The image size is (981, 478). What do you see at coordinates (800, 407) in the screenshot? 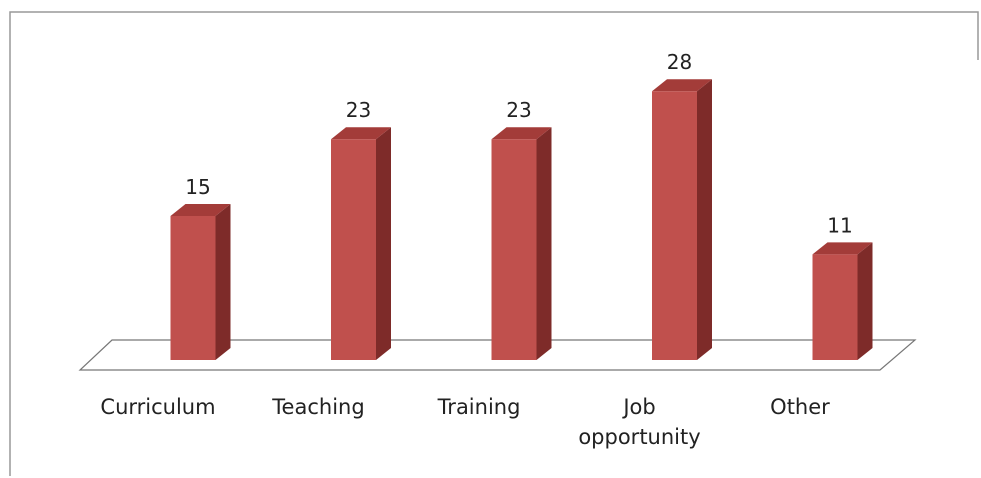
I see `x-tick-label: Other` at bounding box center [800, 407].